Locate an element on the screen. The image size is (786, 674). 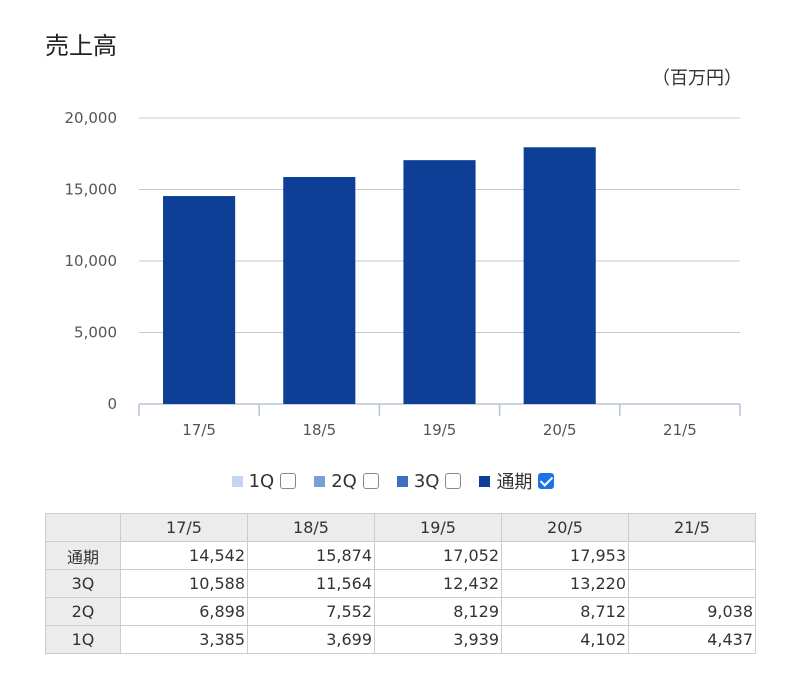
legend-label: 3Q is located at coordinates (426, 481).